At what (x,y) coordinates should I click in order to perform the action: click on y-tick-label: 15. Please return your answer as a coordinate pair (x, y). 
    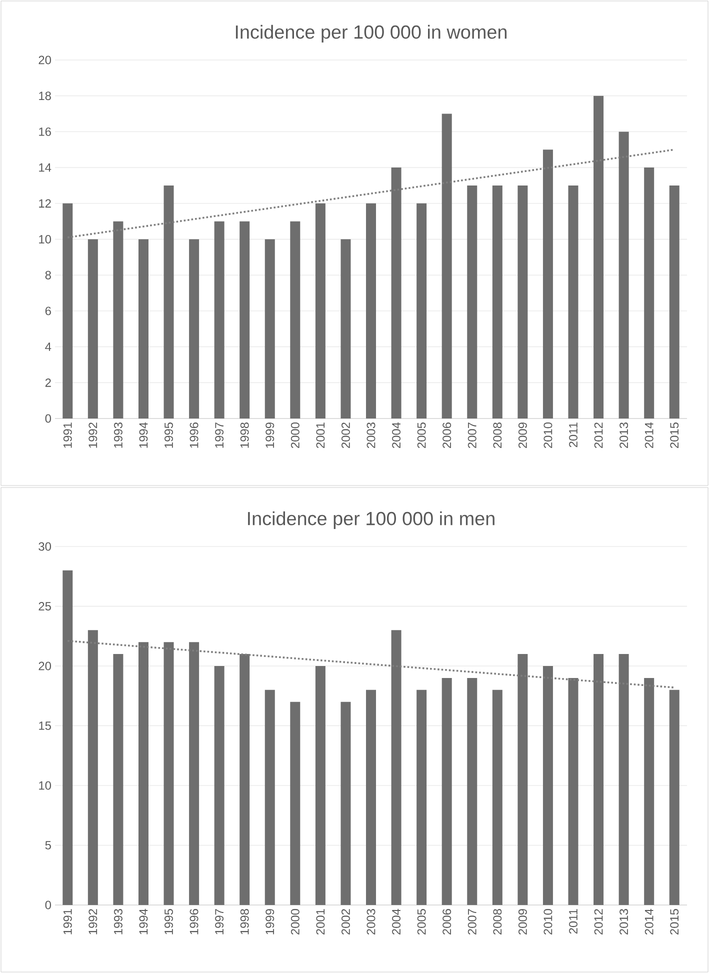
    Looking at the image, I should click on (45, 726).